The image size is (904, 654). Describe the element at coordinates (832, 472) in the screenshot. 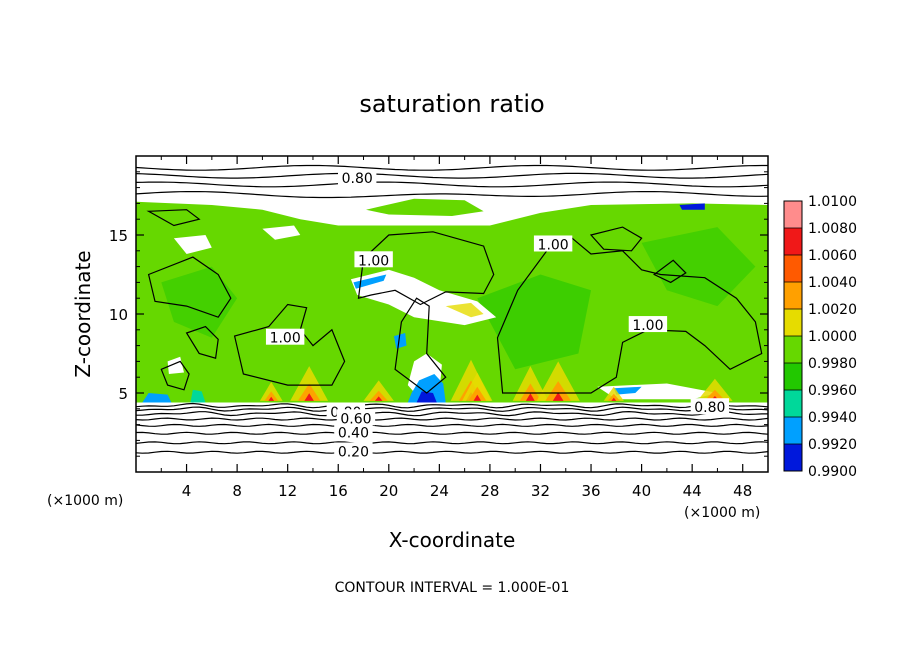

I see `colorbar-label: 0.9900` at that location.